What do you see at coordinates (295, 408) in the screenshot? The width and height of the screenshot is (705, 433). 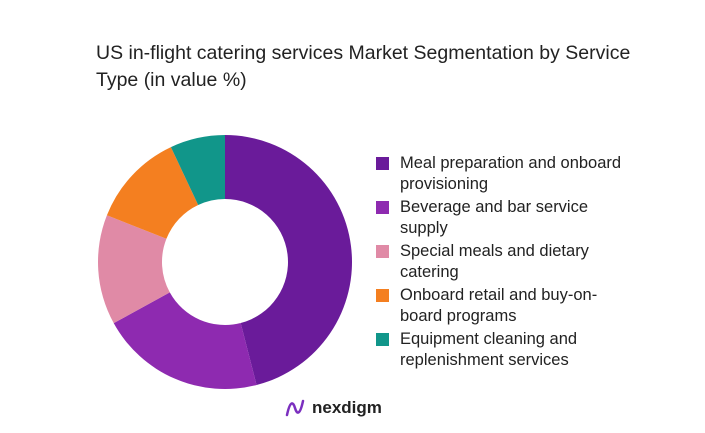 I see `logo-icon` at bounding box center [295, 408].